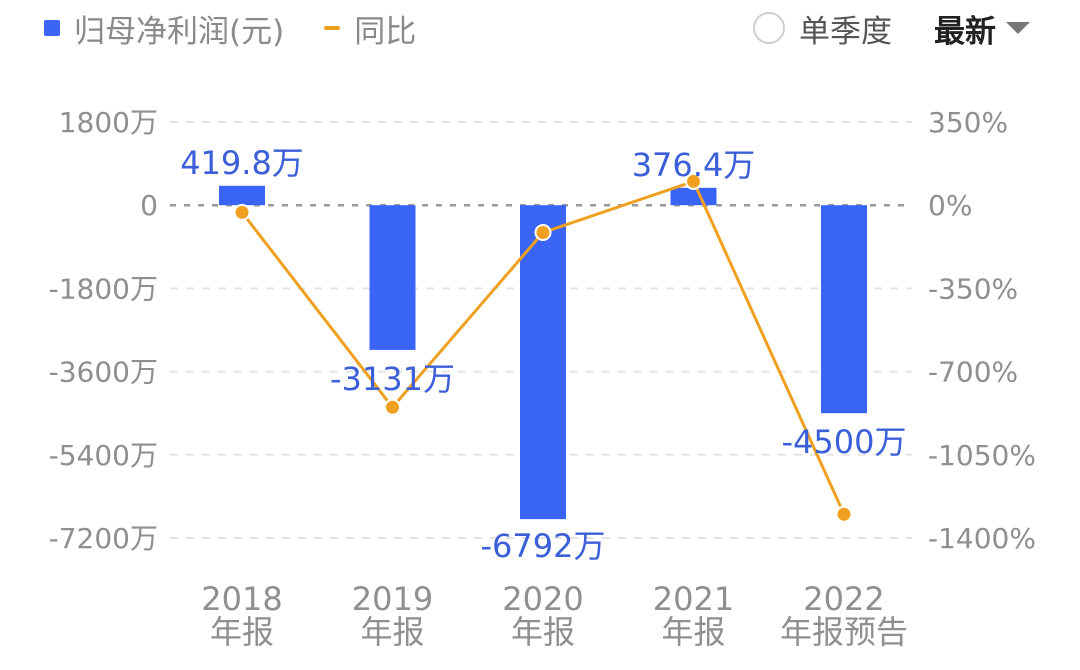 This screenshot has height=670, width=1080. What do you see at coordinates (392, 599) in the screenshot?
I see `x-tick-label: 2019` at bounding box center [392, 599].